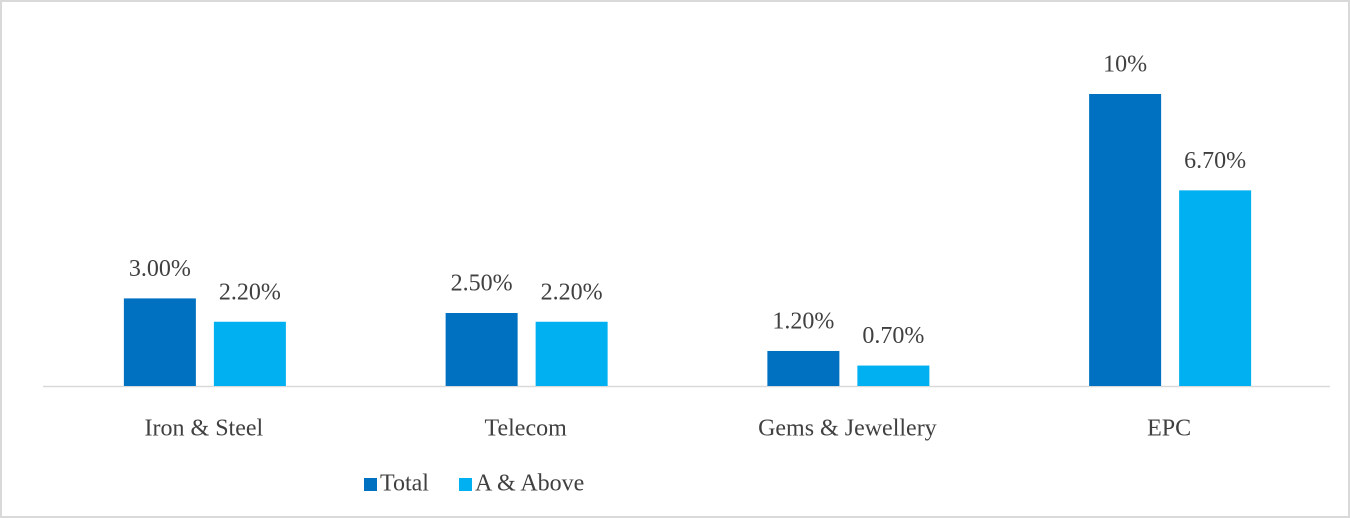  I want to click on legend-label: Total, so click(404, 484).